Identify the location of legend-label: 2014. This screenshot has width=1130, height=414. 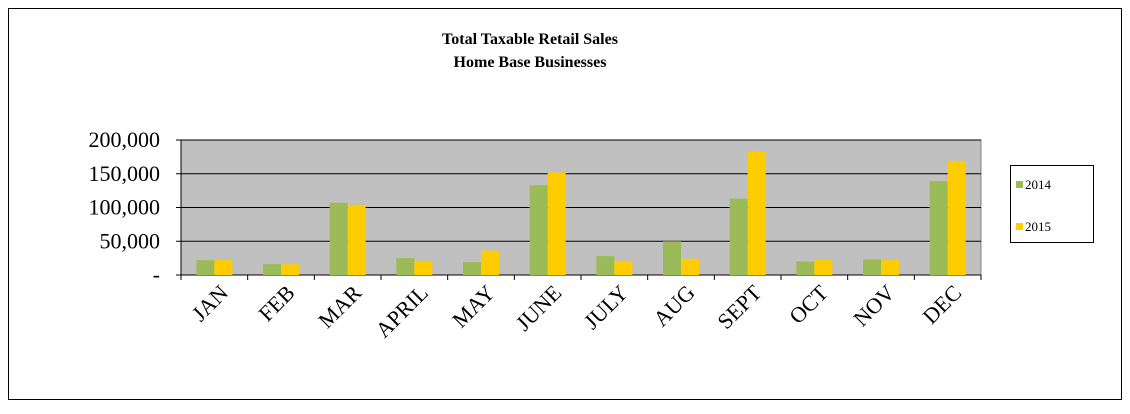
(1038, 184).